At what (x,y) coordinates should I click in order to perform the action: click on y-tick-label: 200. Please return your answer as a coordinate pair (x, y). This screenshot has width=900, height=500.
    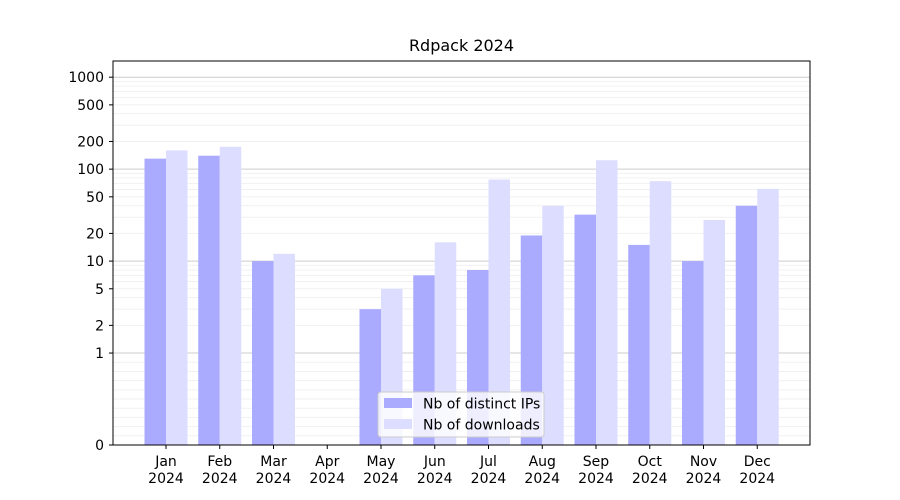
    Looking at the image, I should click on (90, 142).